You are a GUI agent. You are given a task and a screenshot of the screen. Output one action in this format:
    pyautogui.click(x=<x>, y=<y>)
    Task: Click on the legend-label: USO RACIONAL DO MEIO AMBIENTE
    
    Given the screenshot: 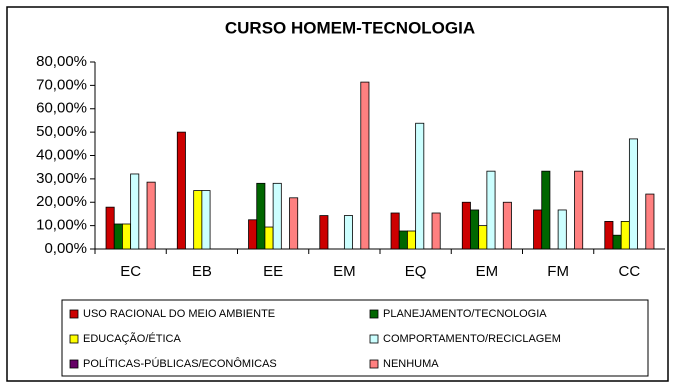 What is the action you would take?
    pyautogui.click(x=179, y=314)
    